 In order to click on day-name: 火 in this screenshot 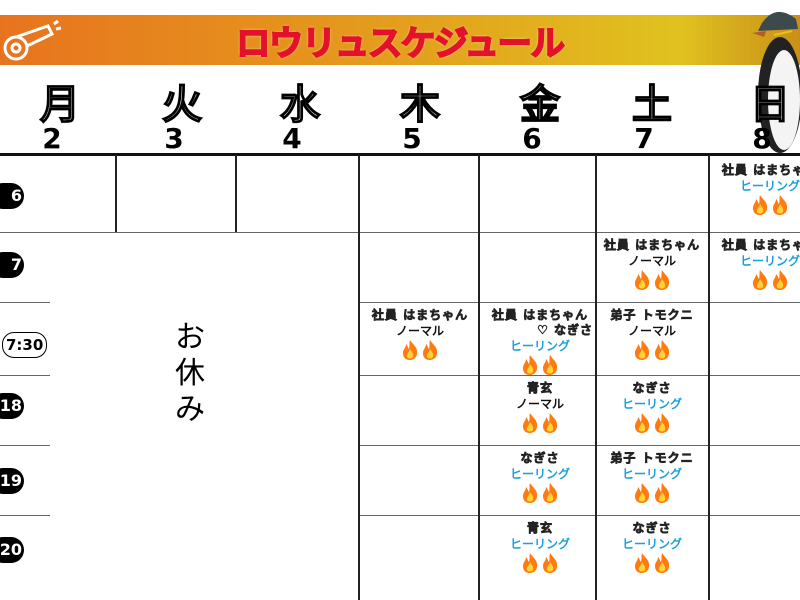, I will do `click(182, 105)`.